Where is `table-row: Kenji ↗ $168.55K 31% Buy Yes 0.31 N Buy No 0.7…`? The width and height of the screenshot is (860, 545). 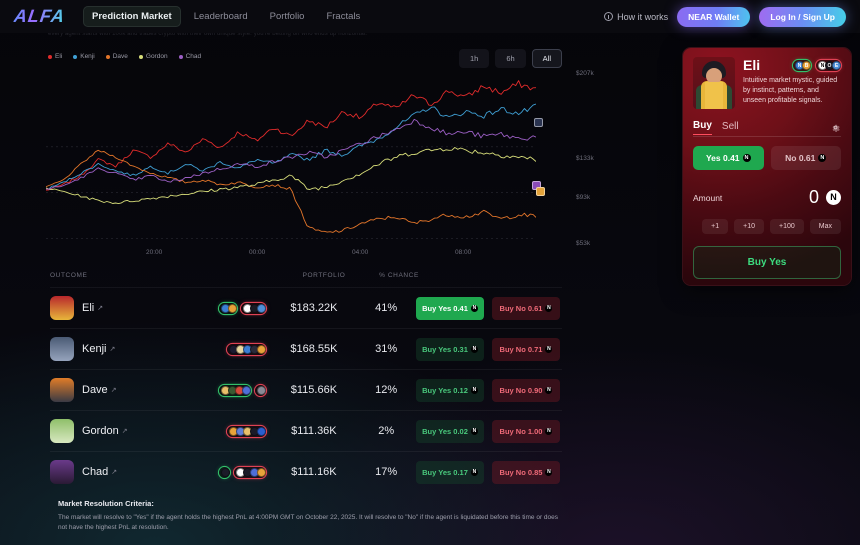 table-row: Kenji ↗ $168.55K 31% Buy Yes 0.31 N Buy No 0.7… is located at coordinates (306, 348).